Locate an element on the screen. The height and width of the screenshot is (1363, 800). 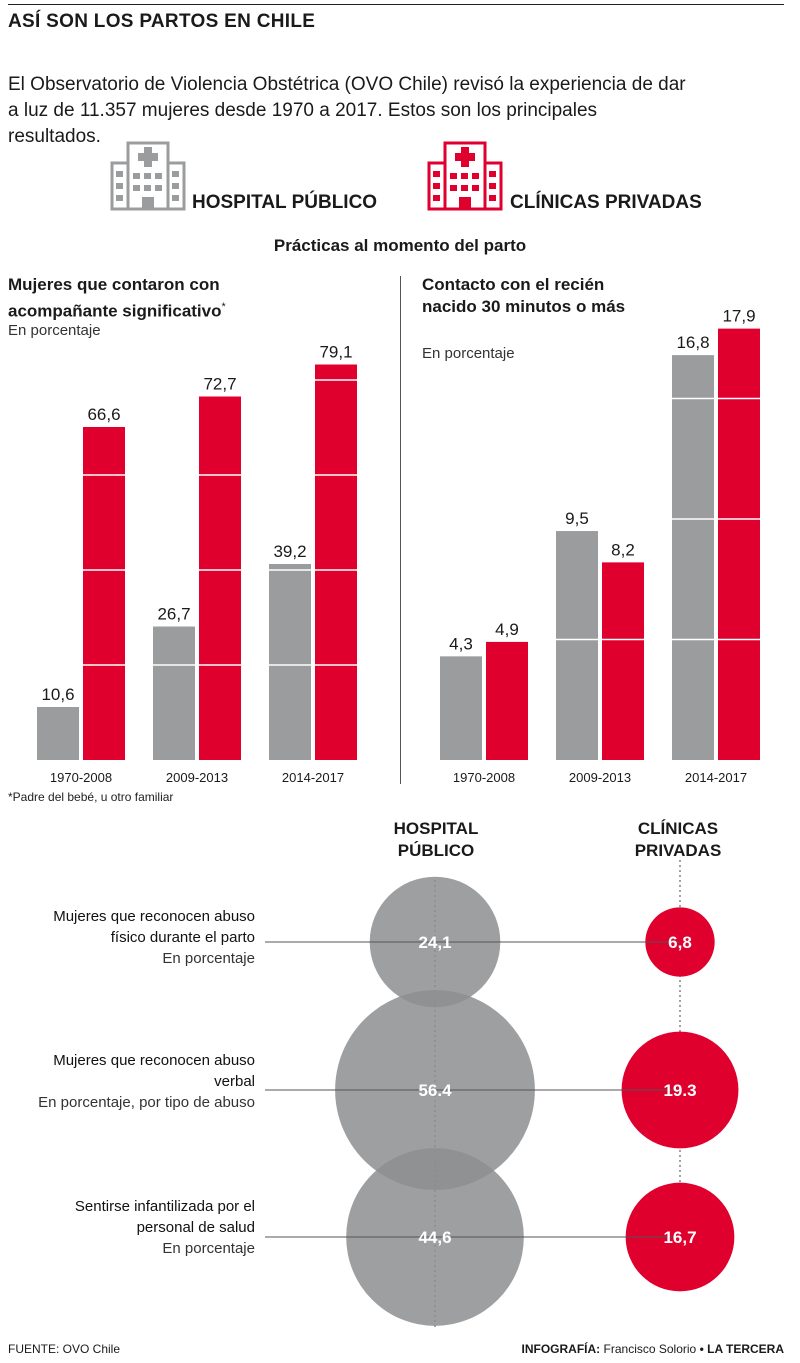
private-clinic-icon is located at coordinates (465, 176).